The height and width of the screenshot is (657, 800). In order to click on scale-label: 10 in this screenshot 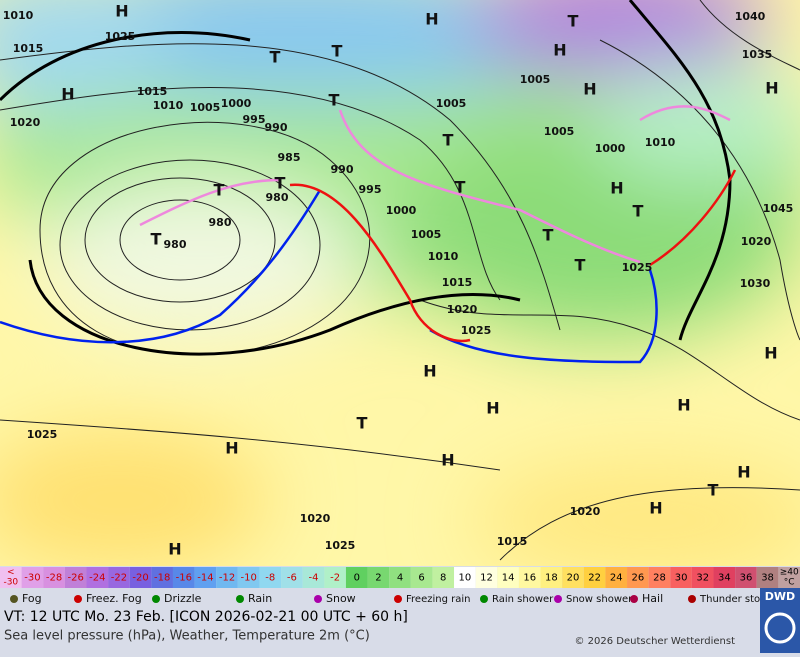, I will do `click(464, 578)`.